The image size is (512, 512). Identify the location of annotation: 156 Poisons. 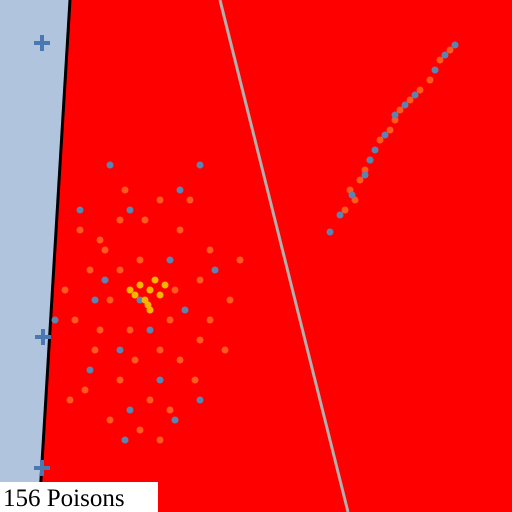
(64, 498).